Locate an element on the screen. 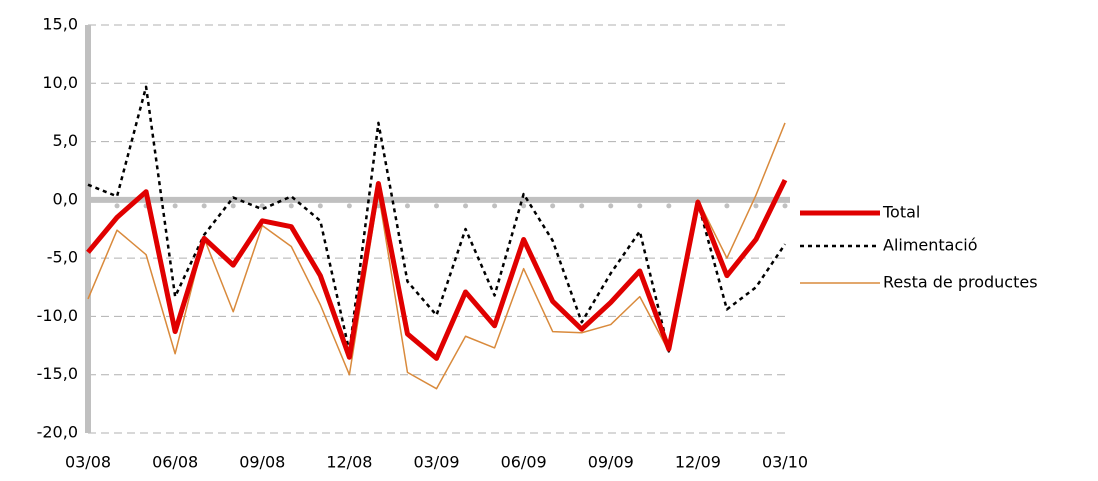  x-tick-label: 06/08 is located at coordinates (175, 462).